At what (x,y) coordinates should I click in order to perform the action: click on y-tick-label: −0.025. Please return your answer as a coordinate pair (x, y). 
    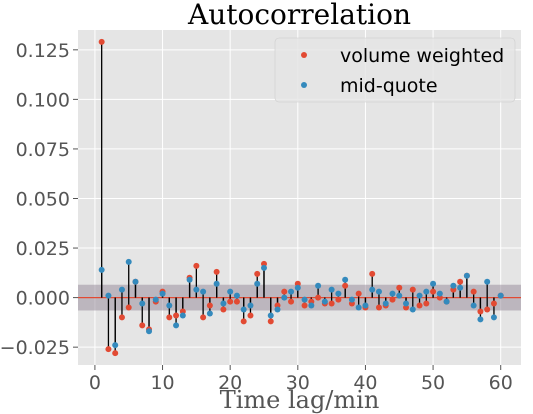
    Looking at the image, I should click on (35, 348).